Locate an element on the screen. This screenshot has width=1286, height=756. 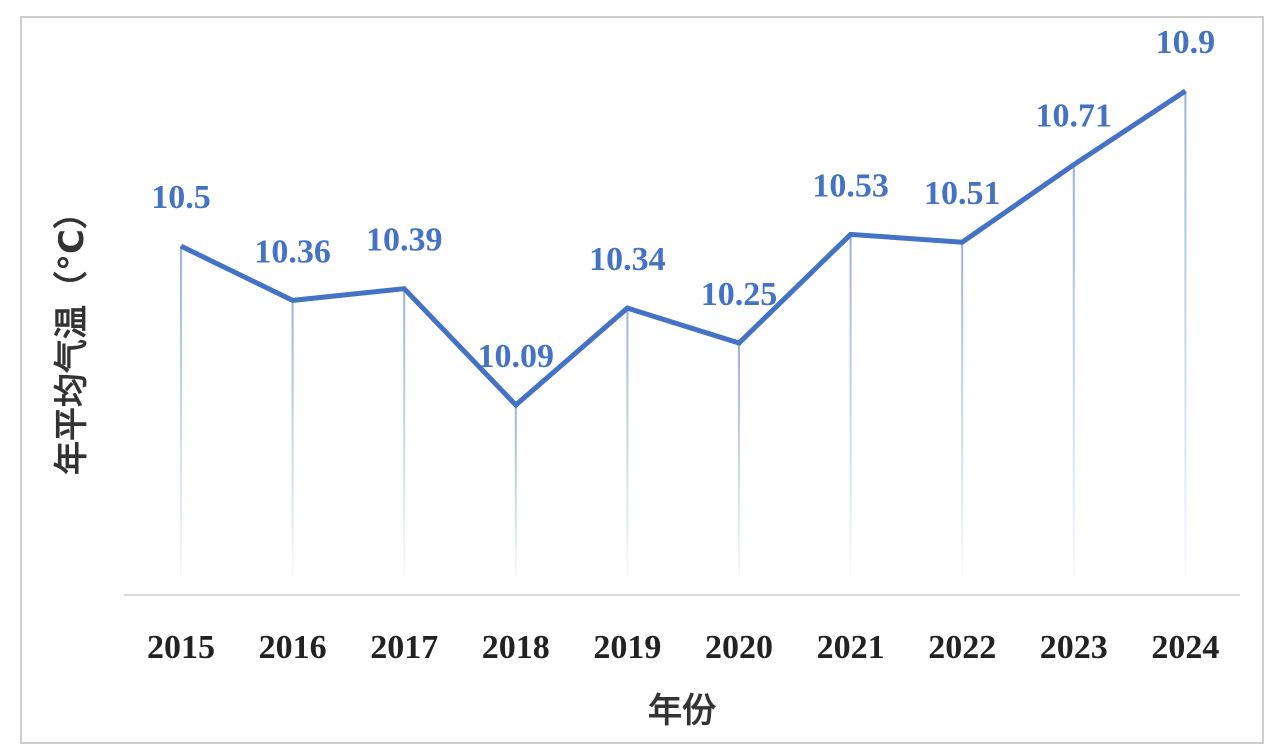
drop-line-2016 is located at coordinates (292, 438).